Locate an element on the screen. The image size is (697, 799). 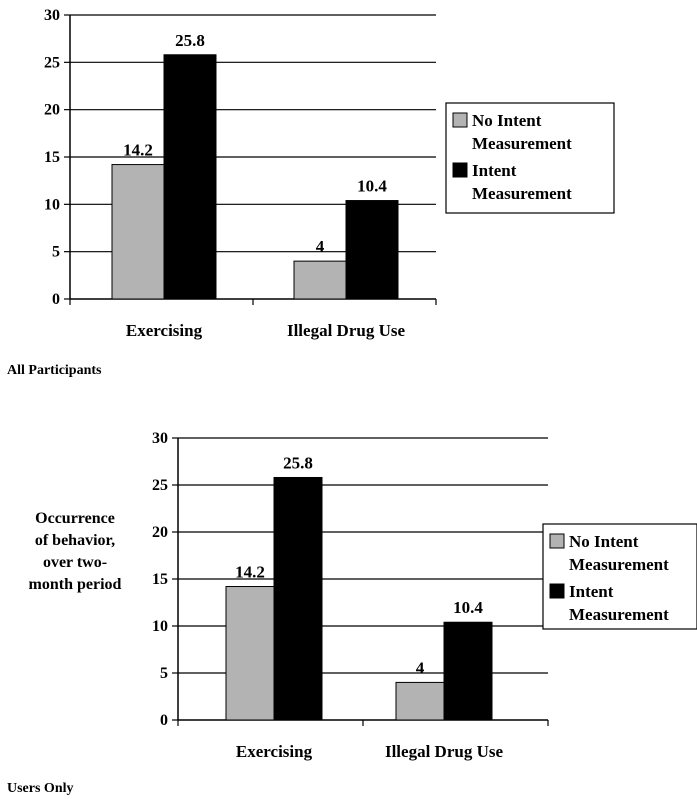
y-axis-label: Occurrence is located at coordinates (75, 518).